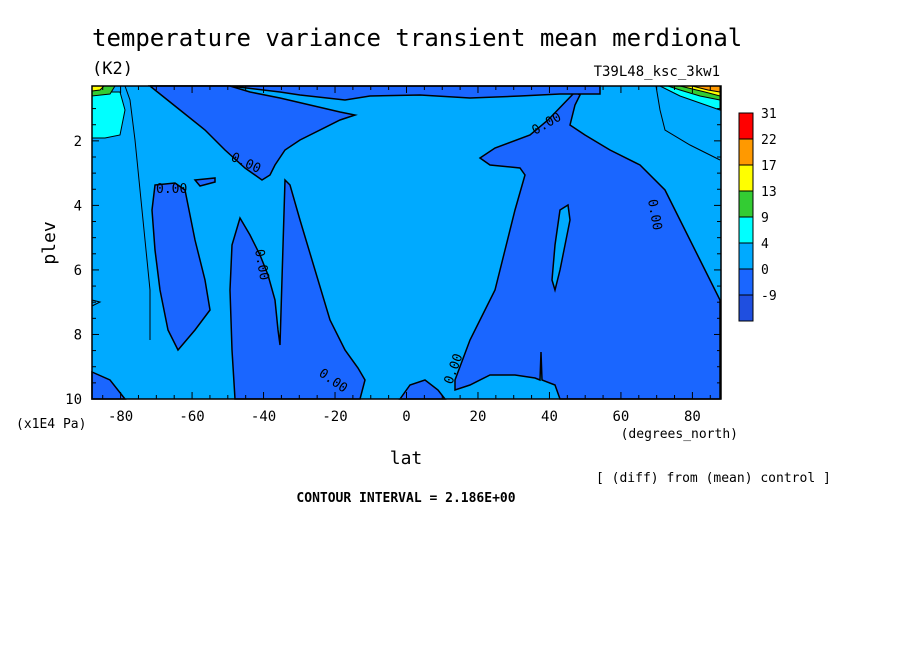 The height and width of the screenshot is (654, 904). What do you see at coordinates (688, 123) in the screenshot?
I see `contour-line-north` at bounding box center [688, 123].